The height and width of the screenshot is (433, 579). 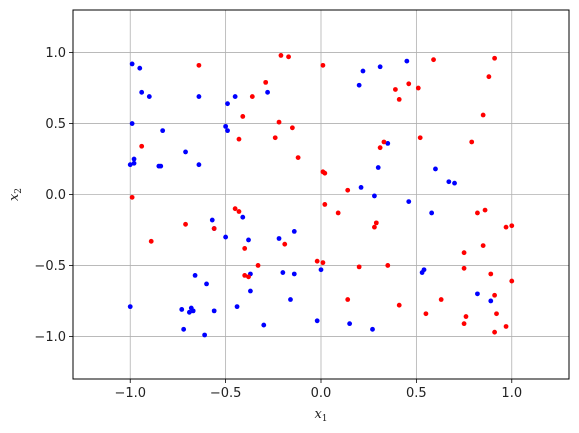 What do you see at coordinates (55, 124) in the screenshot?
I see `y-tick-label: 0.5` at bounding box center [55, 124].